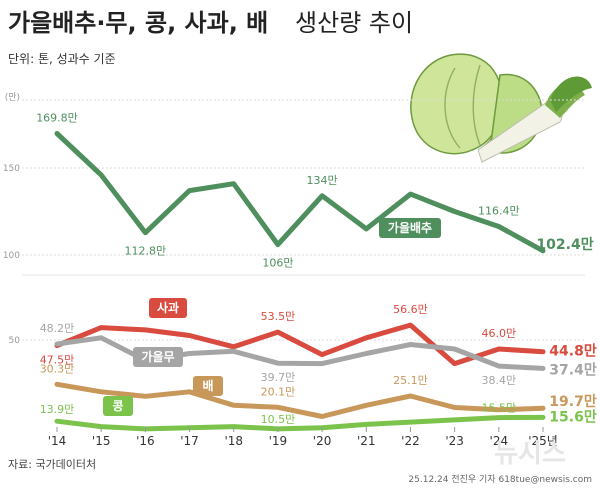 The image size is (600, 489). Describe the element at coordinates (354, 23) in the screenshot. I see `title-regular: 생산량 추이` at that location.